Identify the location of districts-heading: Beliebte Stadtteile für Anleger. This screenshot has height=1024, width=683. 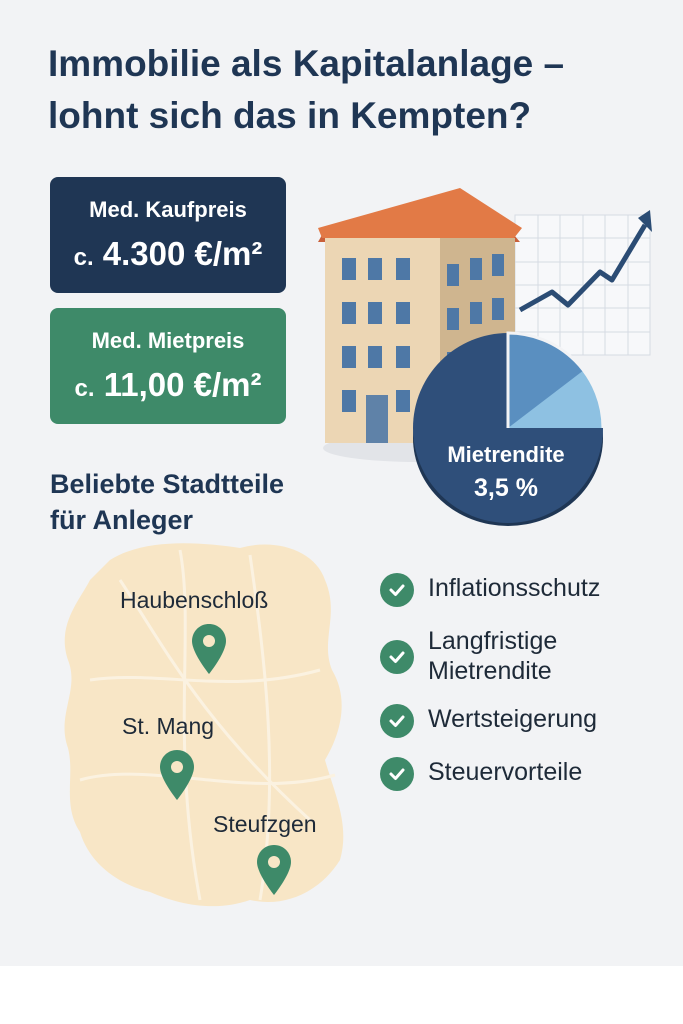
(200, 502).